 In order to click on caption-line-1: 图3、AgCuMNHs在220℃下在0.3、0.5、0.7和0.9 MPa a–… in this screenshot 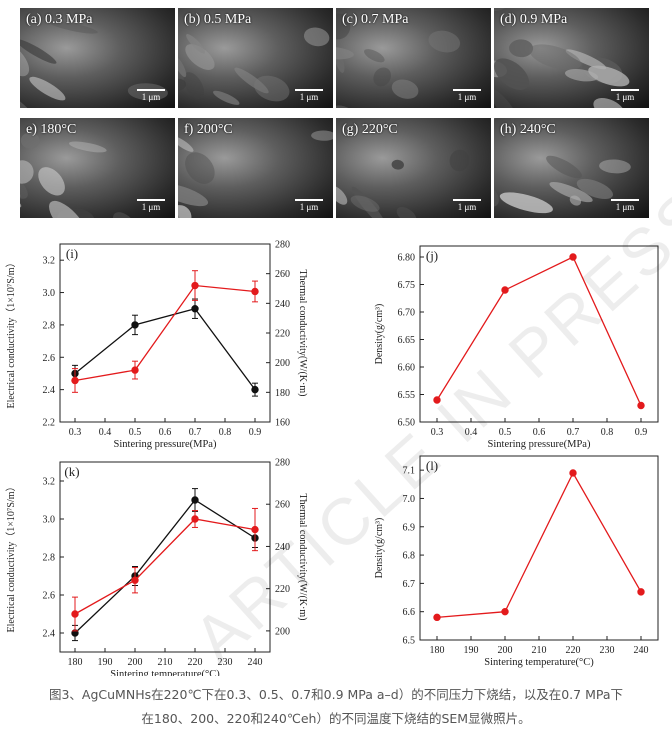, I will do `click(336, 694)`.